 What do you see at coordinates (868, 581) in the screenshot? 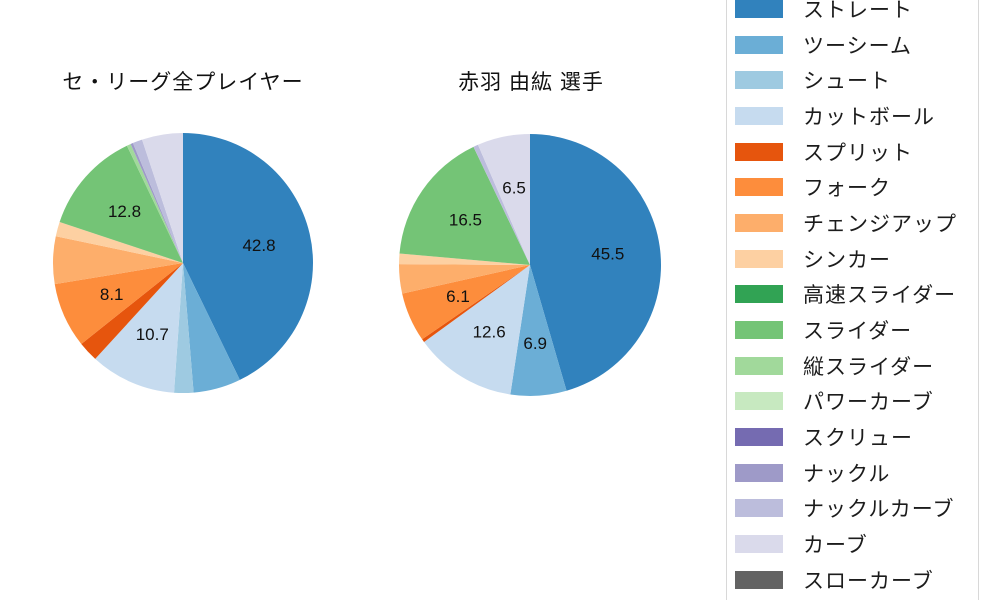
I see `legend-item-label: スローカーブ` at bounding box center [868, 581].